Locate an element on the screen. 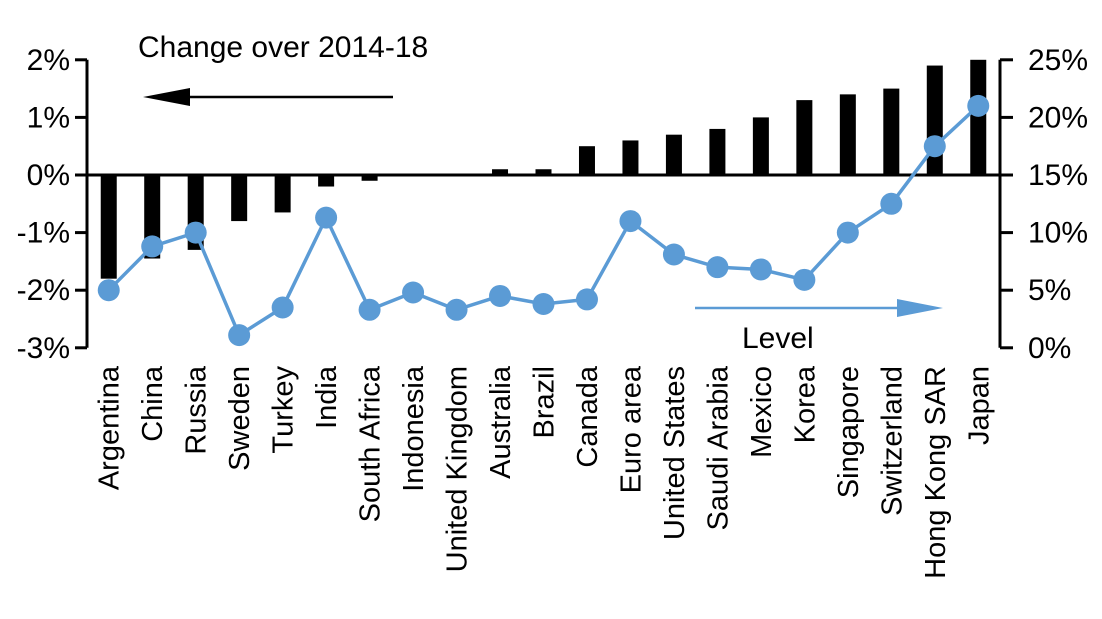  line-series-label: Level is located at coordinates (778, 338).